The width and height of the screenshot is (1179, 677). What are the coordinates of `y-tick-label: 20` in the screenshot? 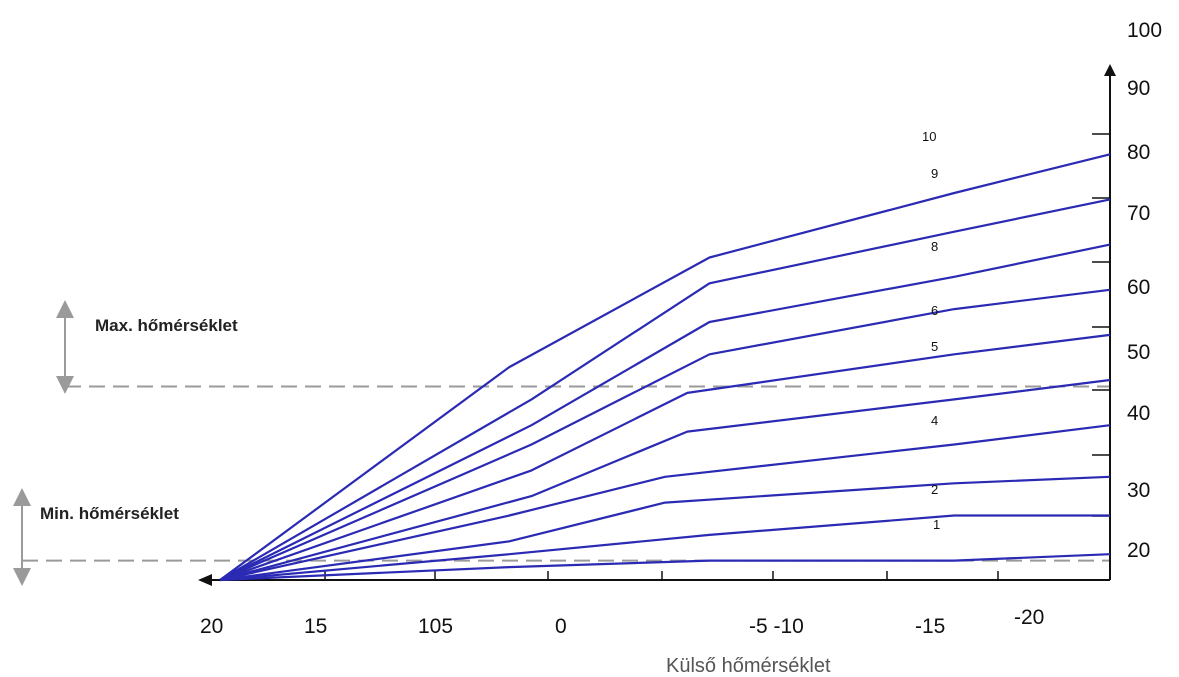 It's located at (1138, 550).